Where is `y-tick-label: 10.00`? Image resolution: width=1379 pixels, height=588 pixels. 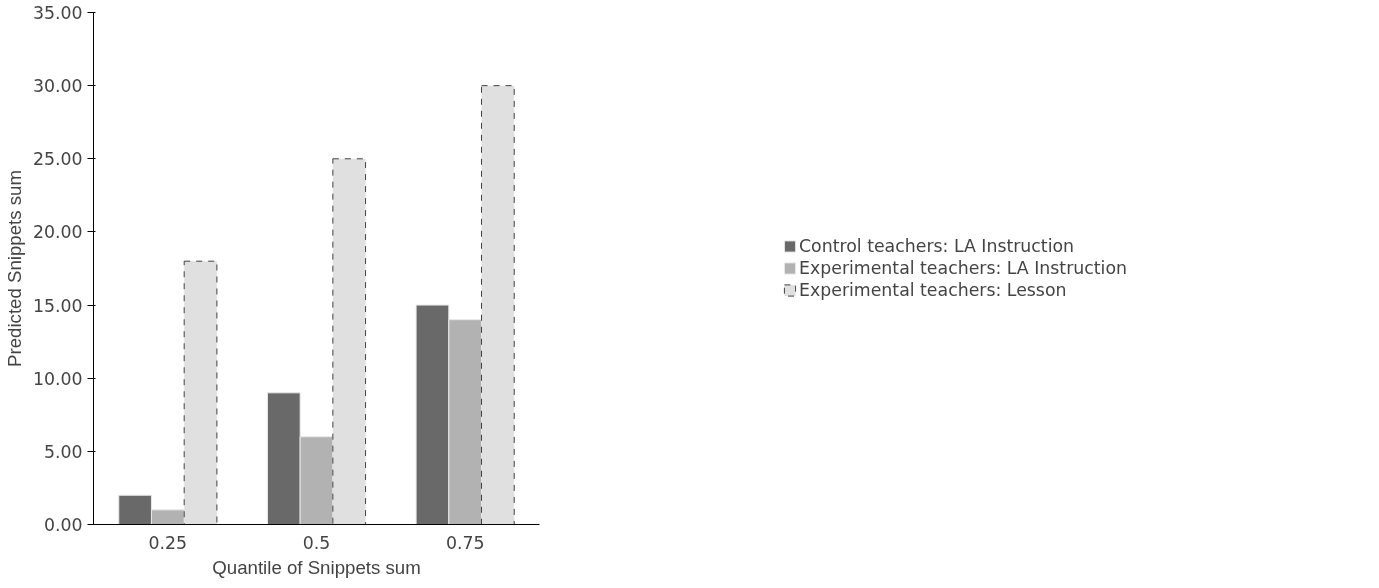
y-tick-label: 10.00 is located at coordinates (57, 378).